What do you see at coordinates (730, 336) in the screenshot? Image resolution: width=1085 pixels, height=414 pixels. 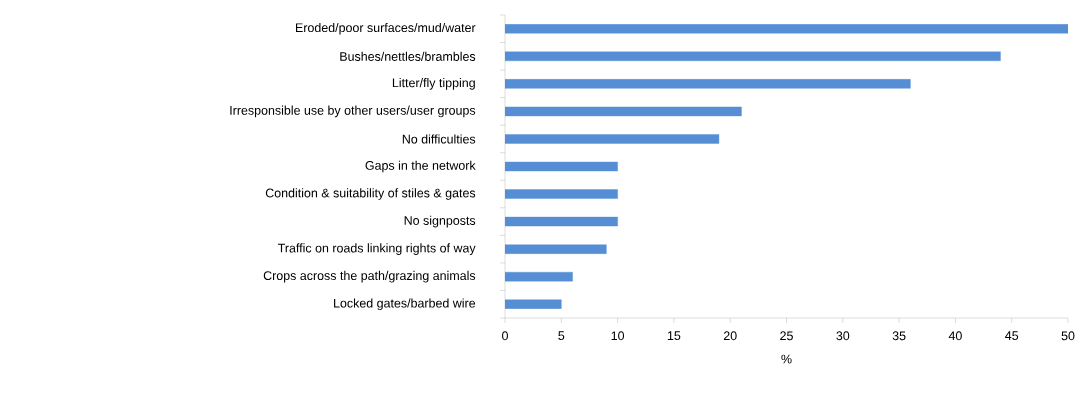 I see `x-tick-label: 20` at bounding box center [730, 336].